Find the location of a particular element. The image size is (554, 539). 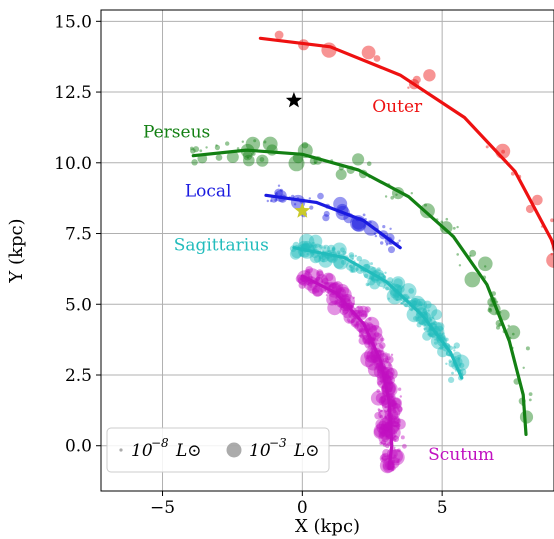

y-tick-label: 15.0 is located at coordinates (73, 22).